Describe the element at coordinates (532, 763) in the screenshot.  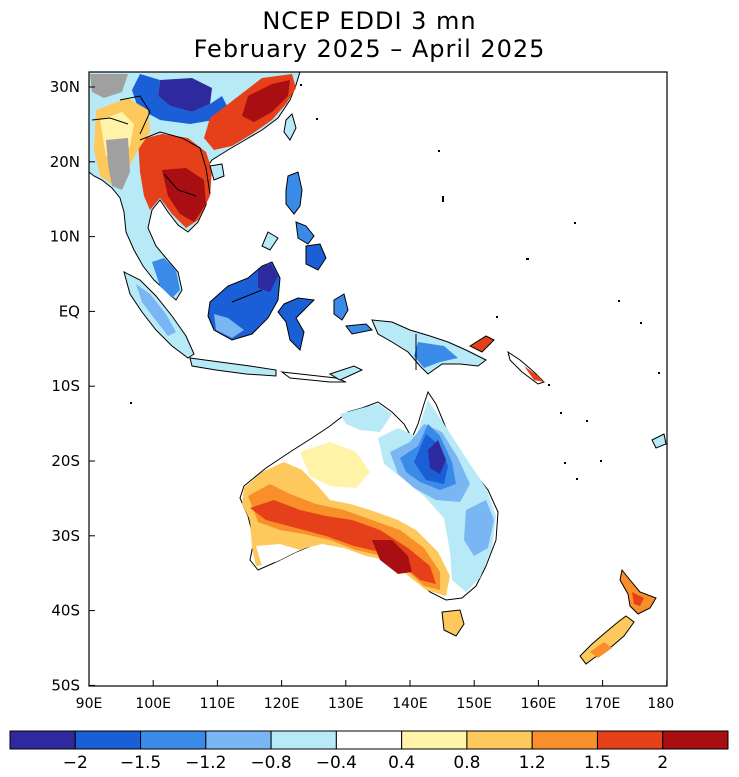
I see `colorbar-label: 1.2` at that location.